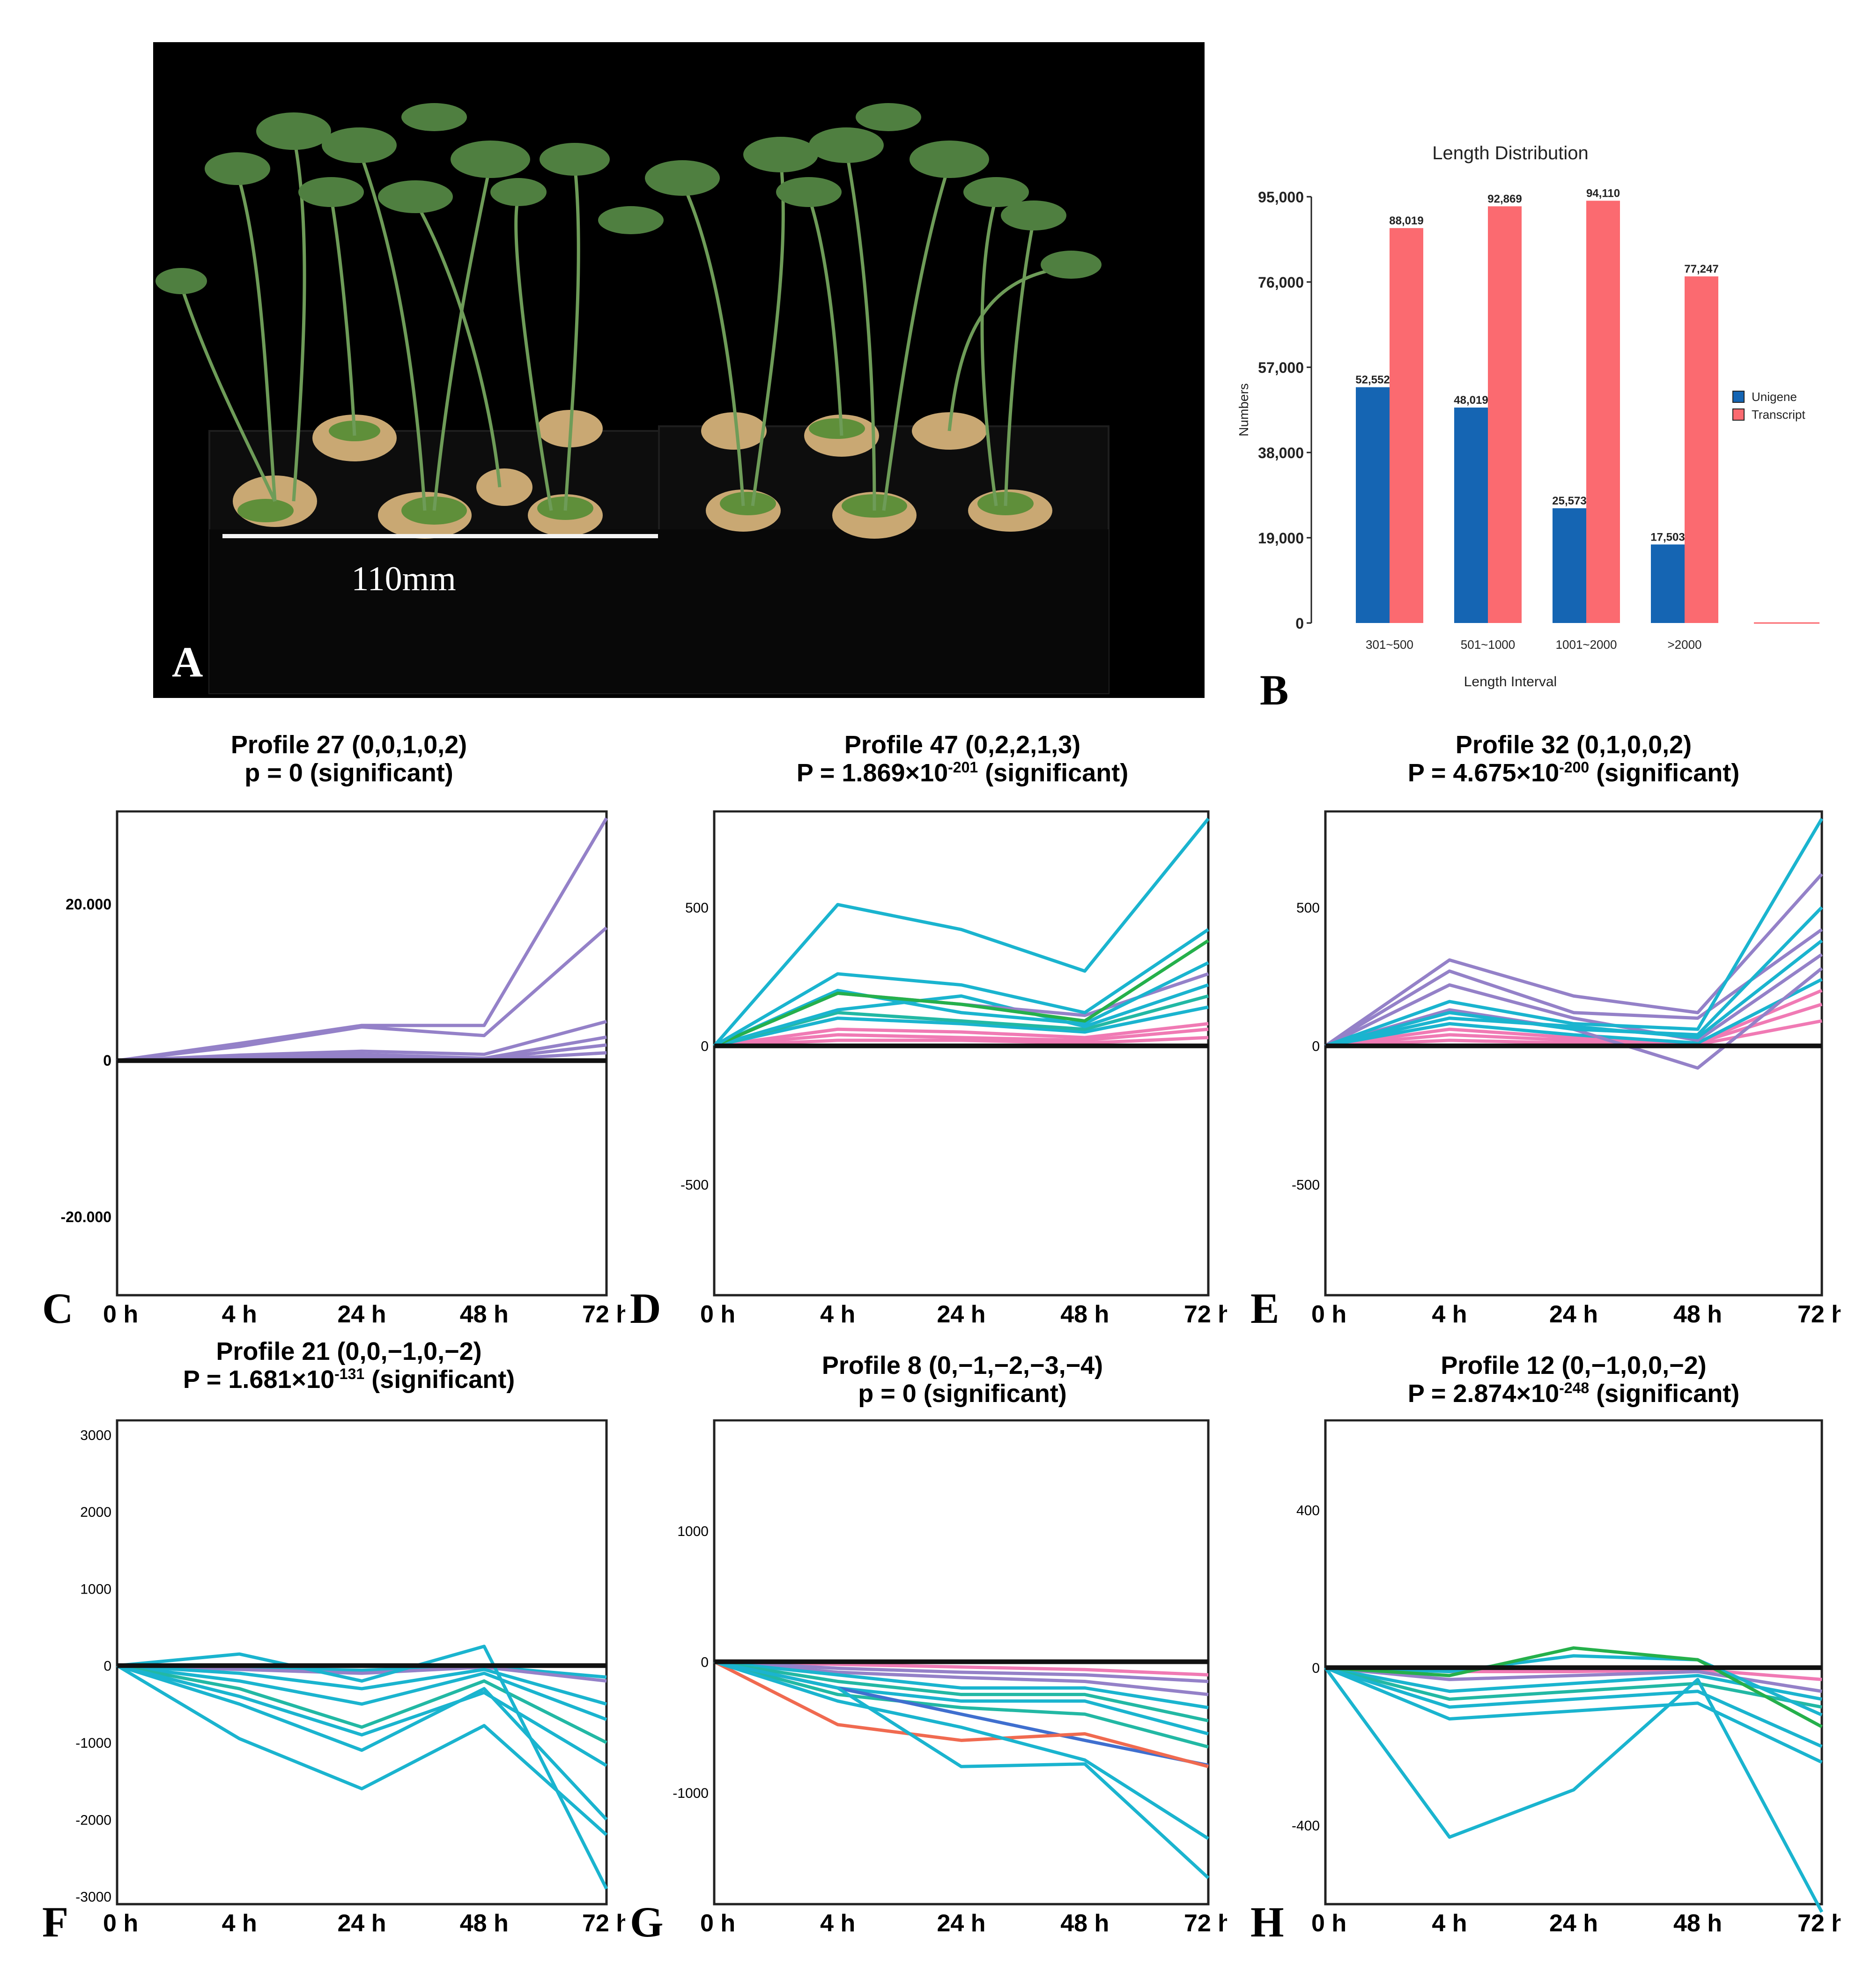  I want to click on x-tick-label: 1001~2000, so click(1586, 645).